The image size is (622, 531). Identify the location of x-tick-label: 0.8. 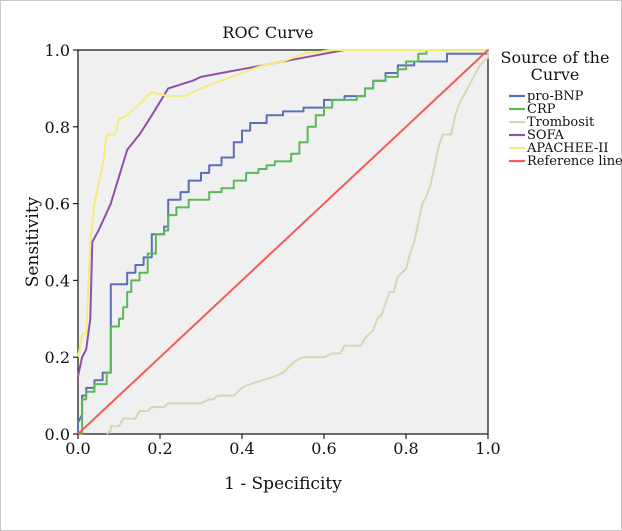
(405, 448).